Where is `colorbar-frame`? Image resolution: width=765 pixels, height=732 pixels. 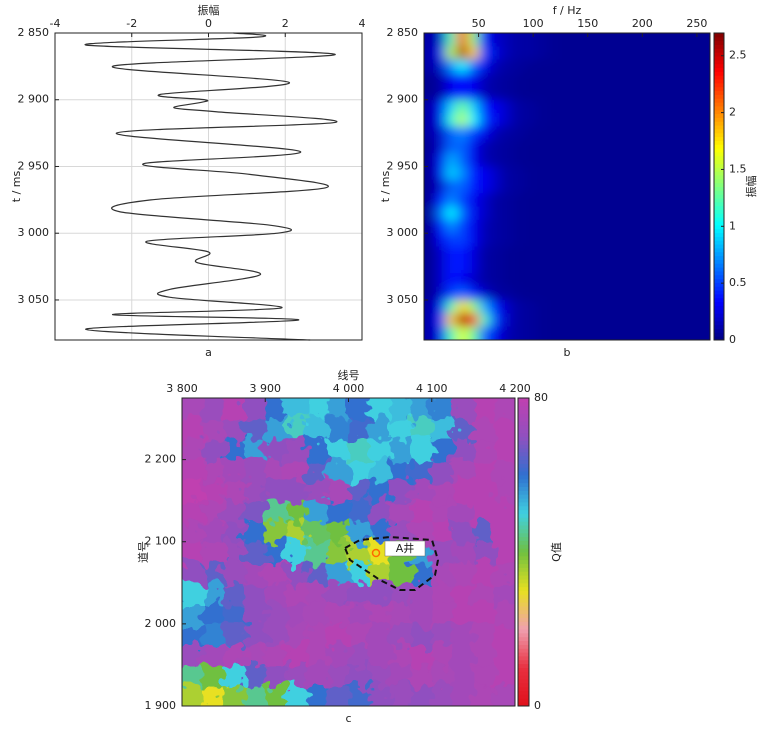
colorbar-frame is located at coordinates (719, 186).